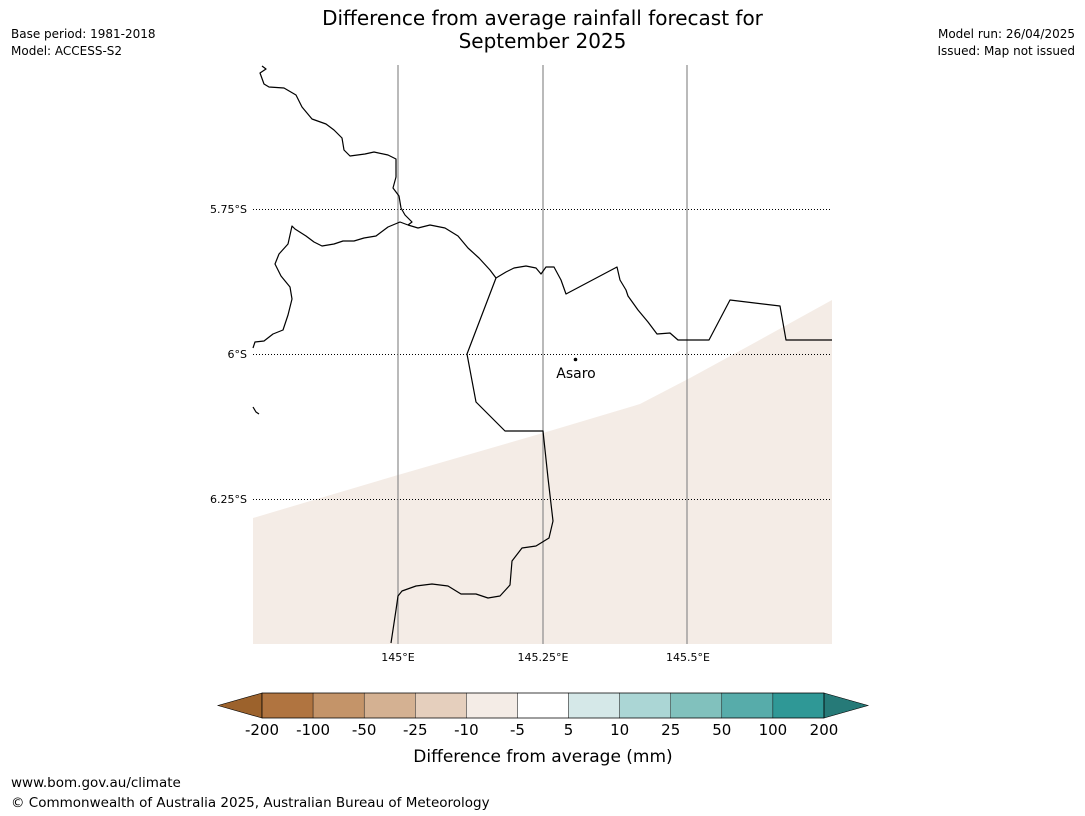 The height and width of the screenshot is (816, 1085). What do you see at coordinates (688, 657) in the screenshot?
I see `lon-label-145-5: 145.5°E` at bounding box center [688, 657].